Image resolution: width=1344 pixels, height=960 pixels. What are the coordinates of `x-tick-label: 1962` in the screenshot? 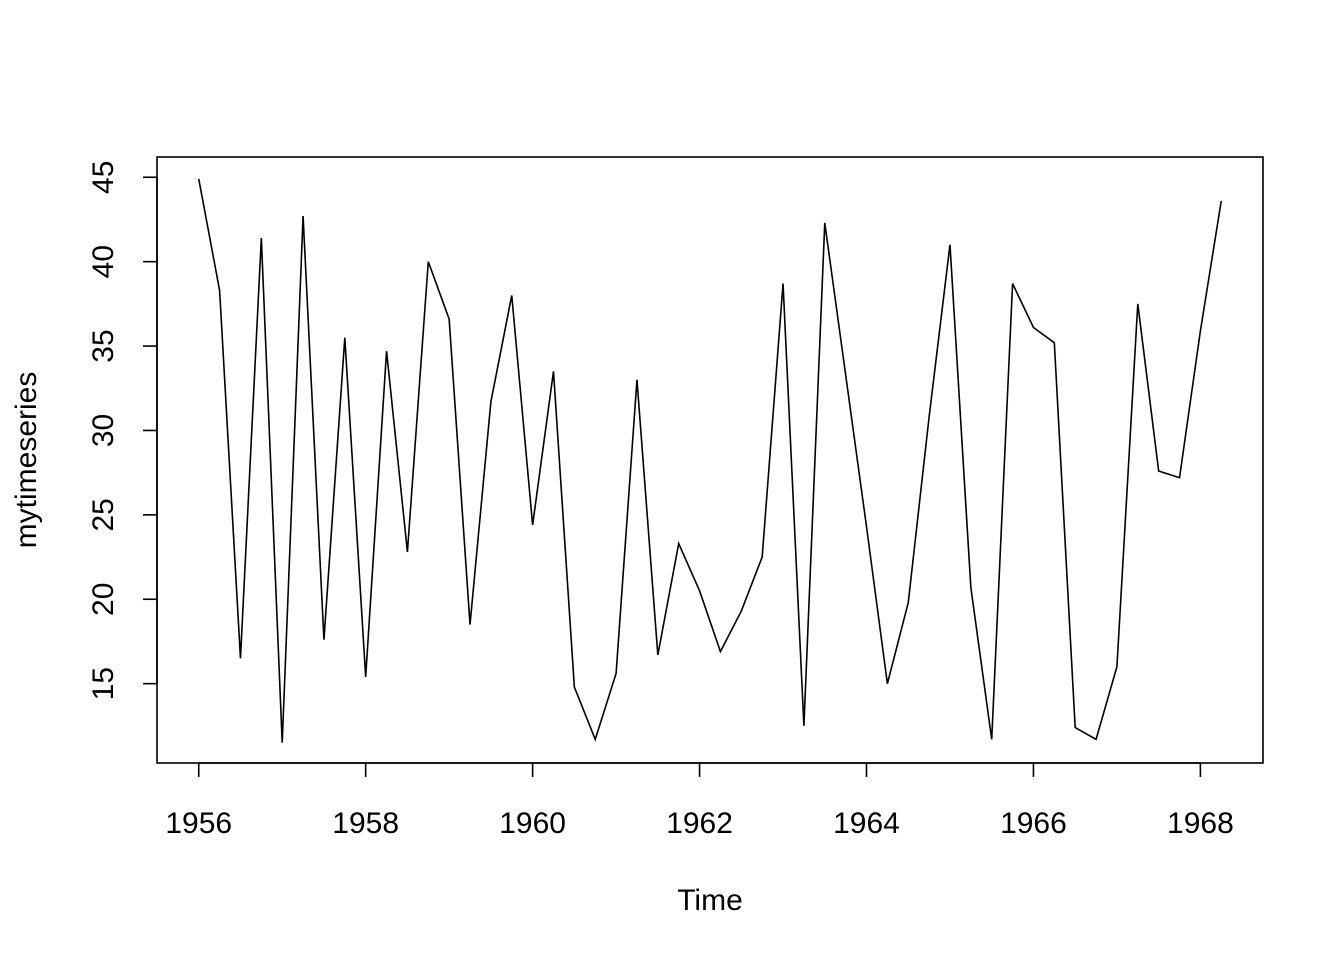 It's located at (699, 823).